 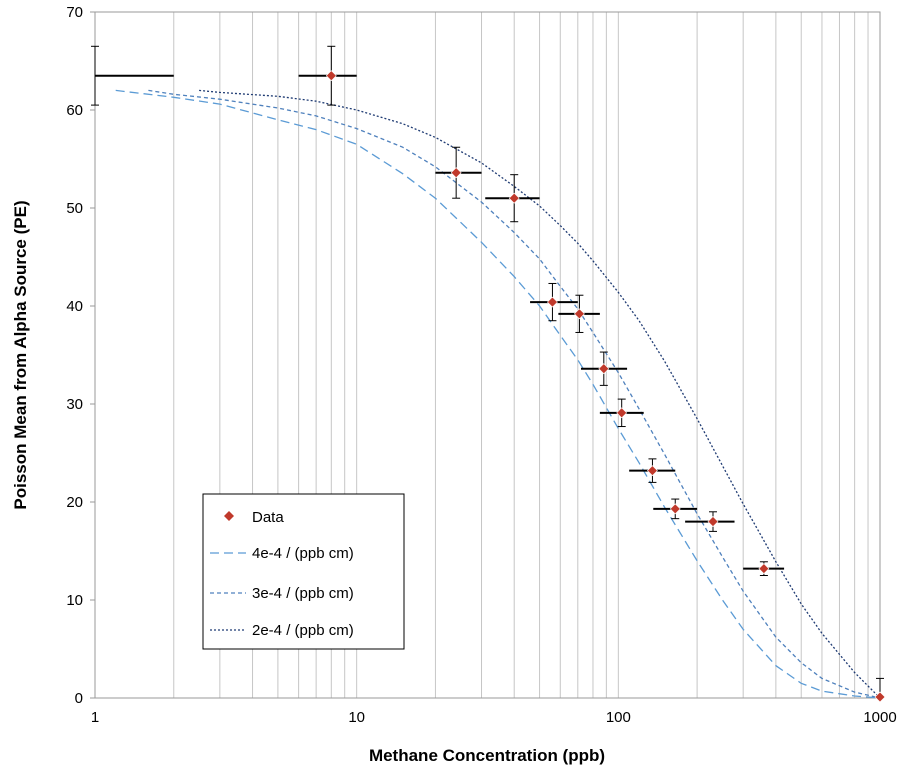 I want to click on legend-label-4e-4: 4e-4 / (ppb cm), so click(x=303, y=553).